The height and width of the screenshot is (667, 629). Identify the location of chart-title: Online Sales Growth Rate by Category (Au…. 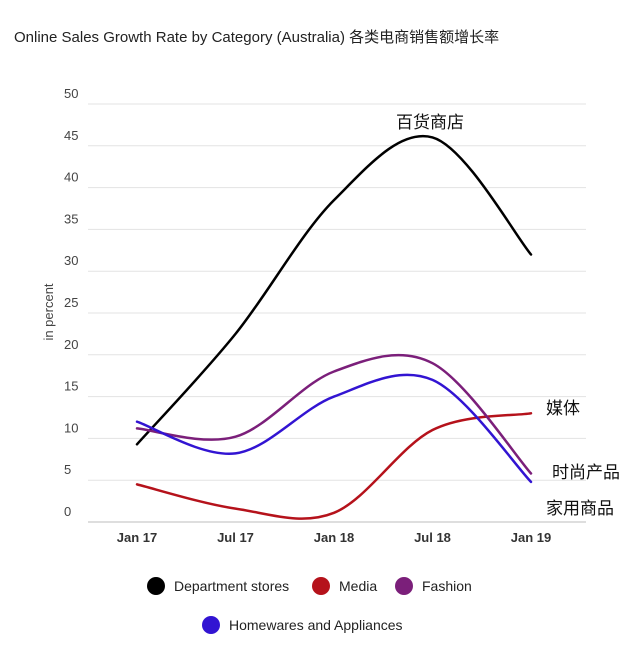
(256, 37).